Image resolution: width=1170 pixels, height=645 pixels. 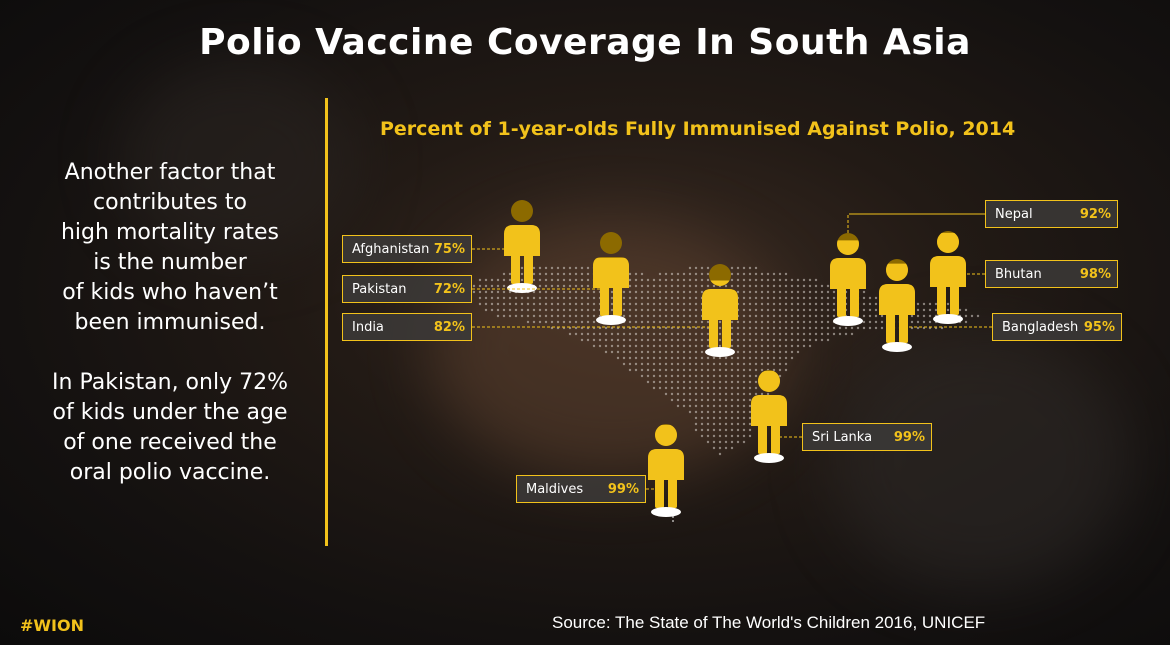 What do you see at coordinates (897, 305) in the screenshot?
I see `country-figure-bangladesh` at bounding box center [897, 305].